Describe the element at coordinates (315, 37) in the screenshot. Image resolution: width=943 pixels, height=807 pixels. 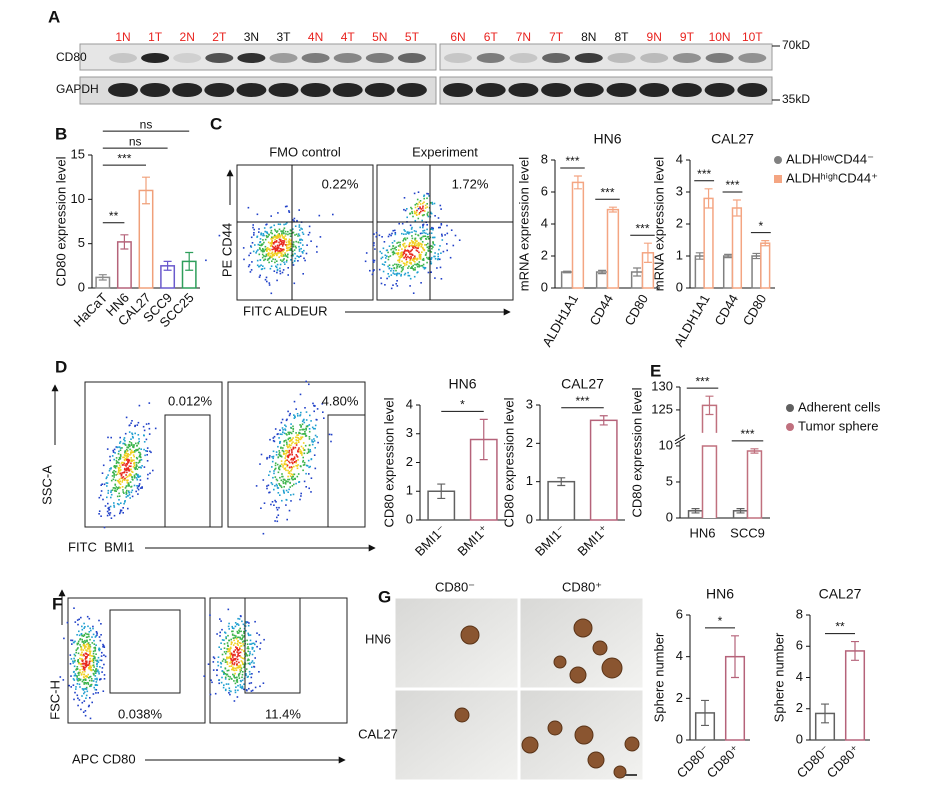
I see `lane-label: 4N` at that location.